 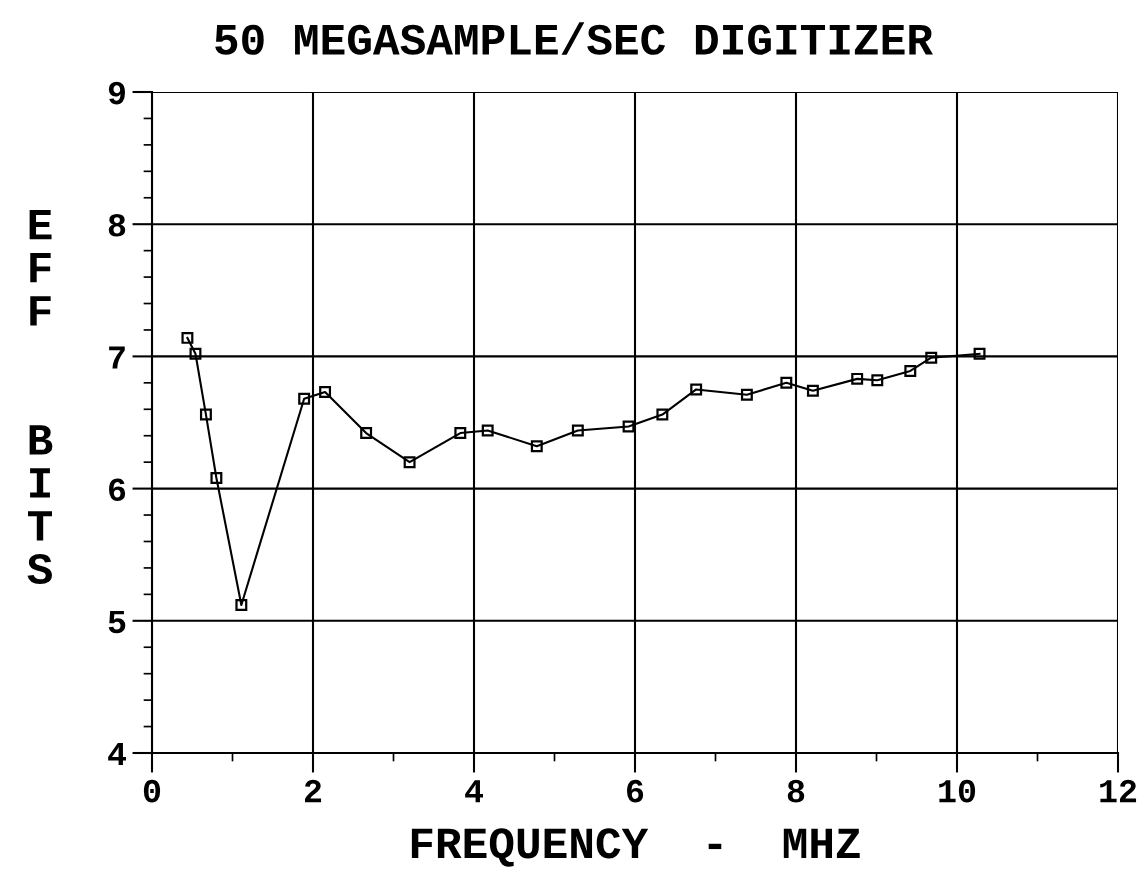 What do you see at coordinates (116, 93) in the screenshot?
I see `y-tick-label: 9` at bounding box center [116, 93].